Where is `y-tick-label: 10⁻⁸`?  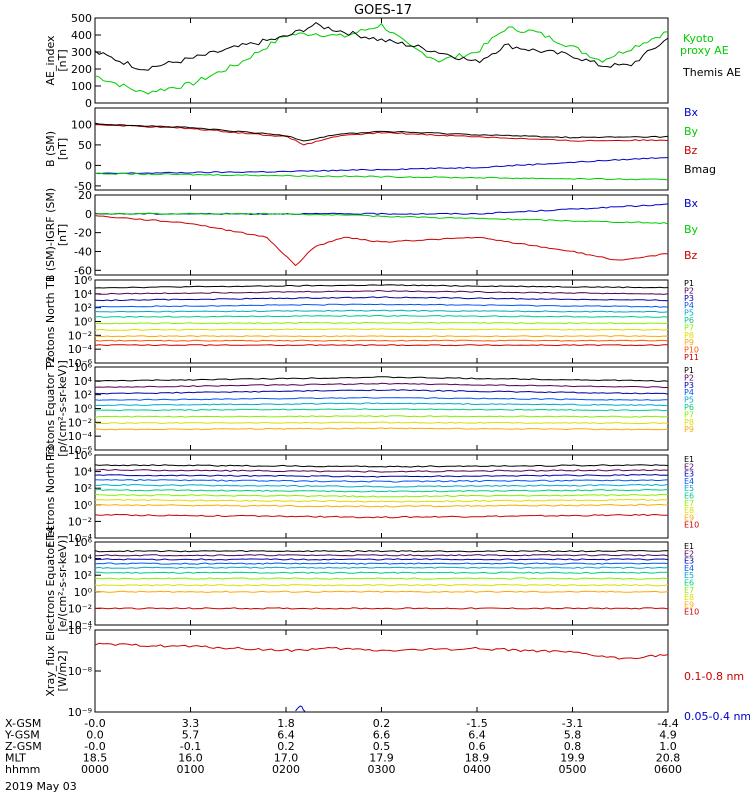
y-tick-label: 10⁻⁸ is located at coordinates (80, 671).